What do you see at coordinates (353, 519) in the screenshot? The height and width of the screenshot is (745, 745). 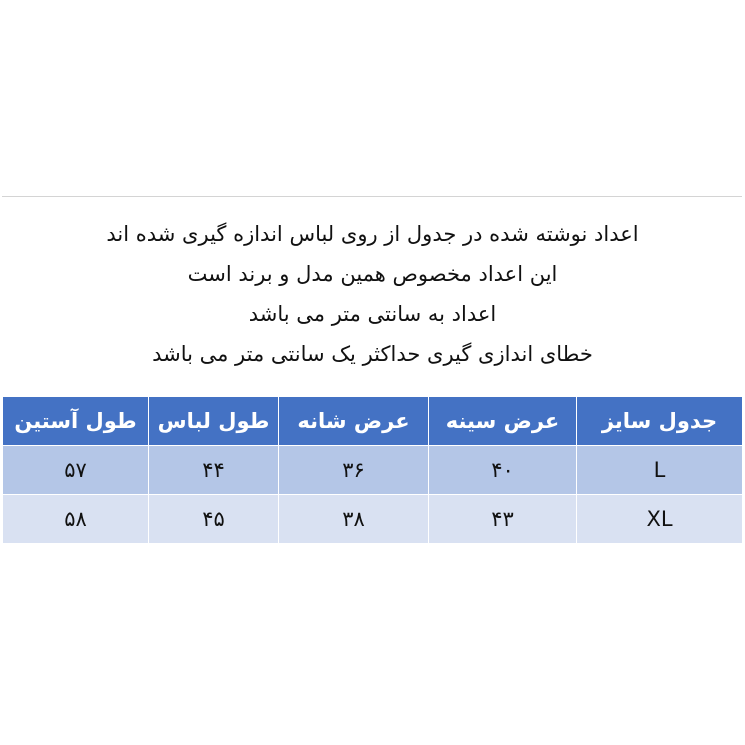 I see `cell-shoulder: ۳۸` at bounding box center [353, 519].